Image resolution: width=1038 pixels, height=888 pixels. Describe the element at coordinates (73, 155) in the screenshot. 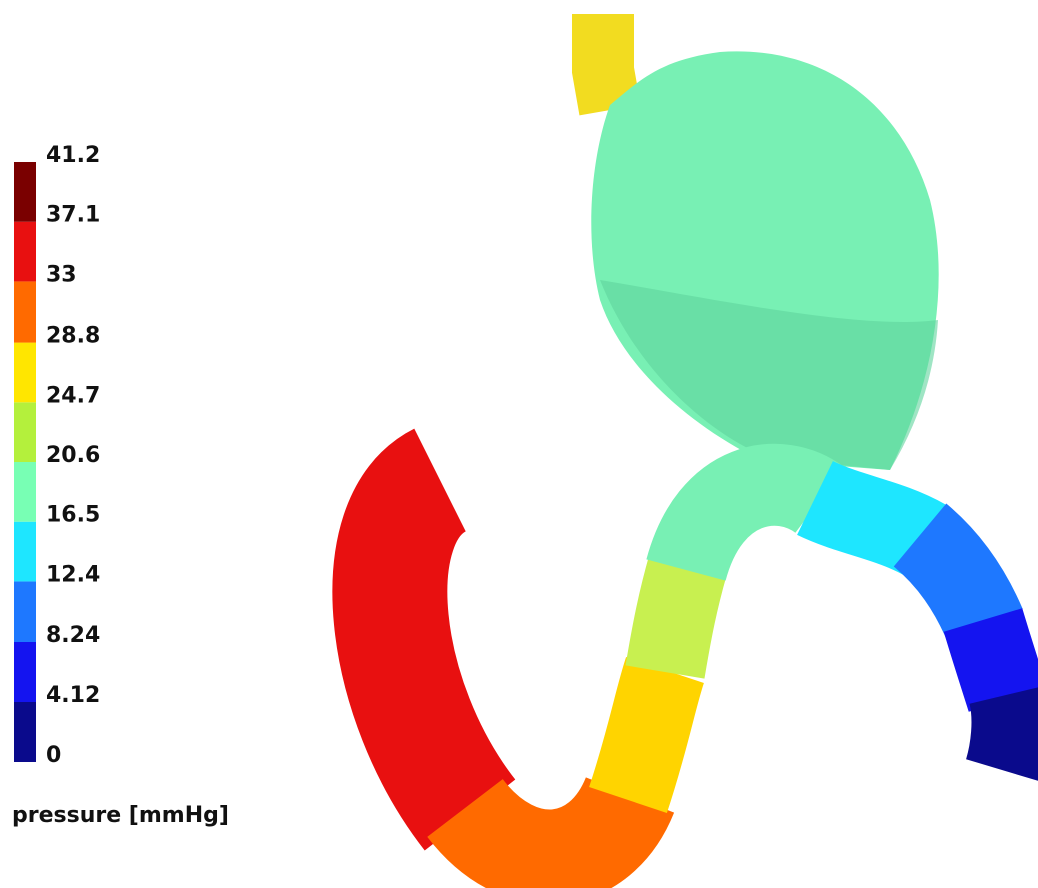

I see `tick-label: 41.2` at that location.